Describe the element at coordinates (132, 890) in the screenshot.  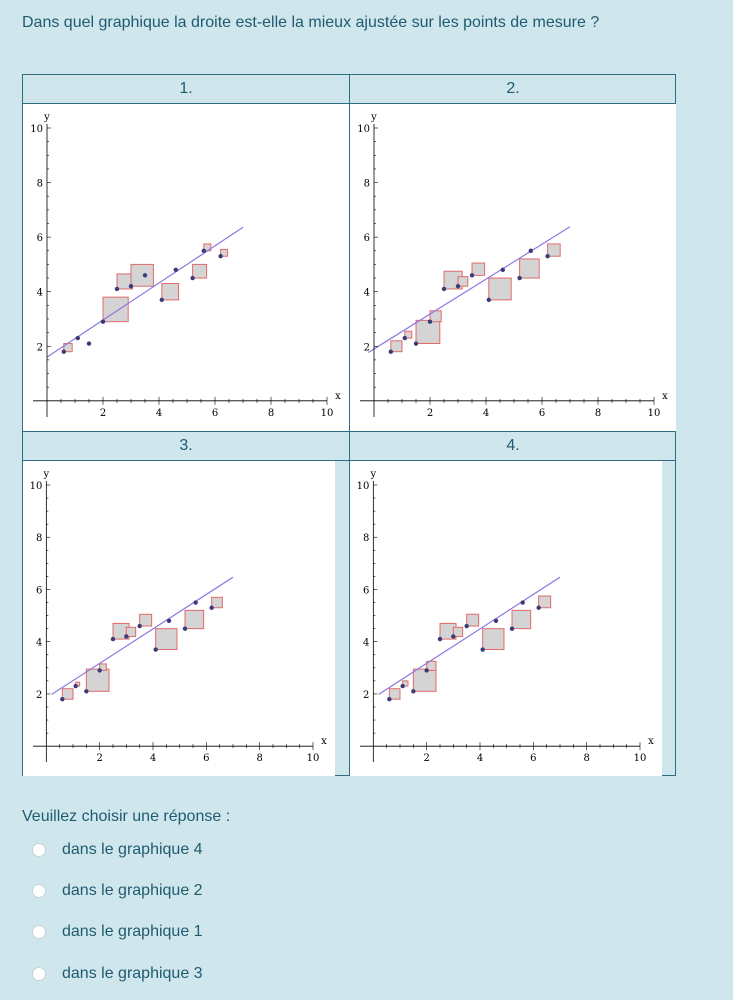
I see `answer-option-label: dans le graphique 2` at that location.